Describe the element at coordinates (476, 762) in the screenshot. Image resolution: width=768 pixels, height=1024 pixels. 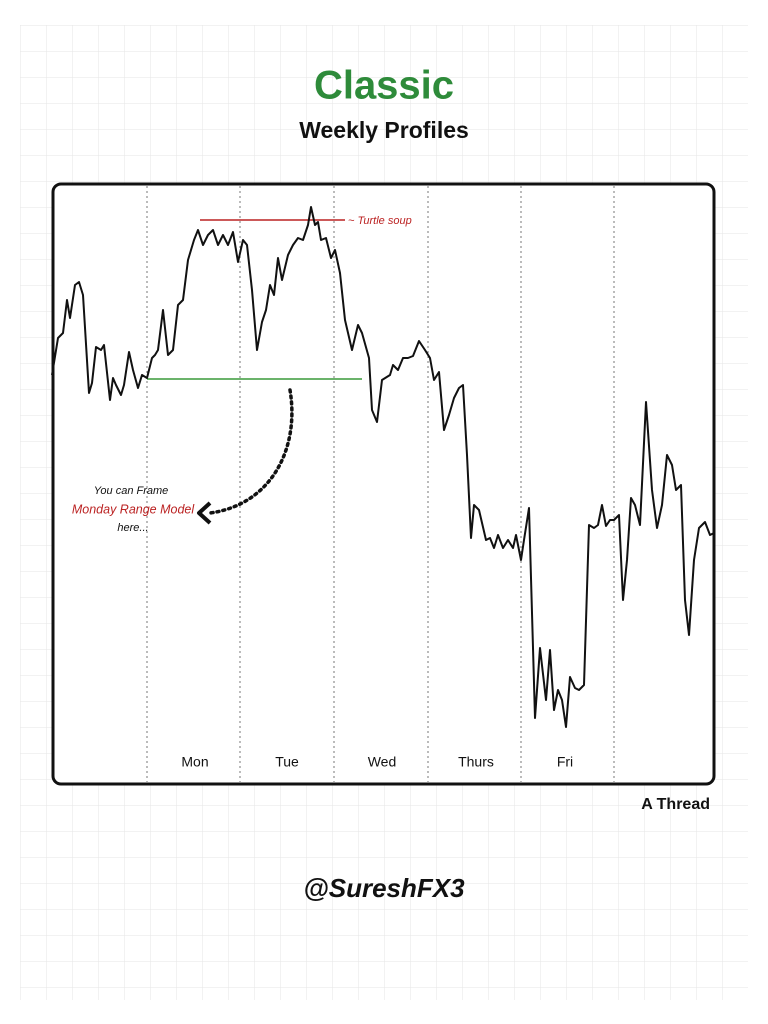
I see `day-label: Thurs` at that location.